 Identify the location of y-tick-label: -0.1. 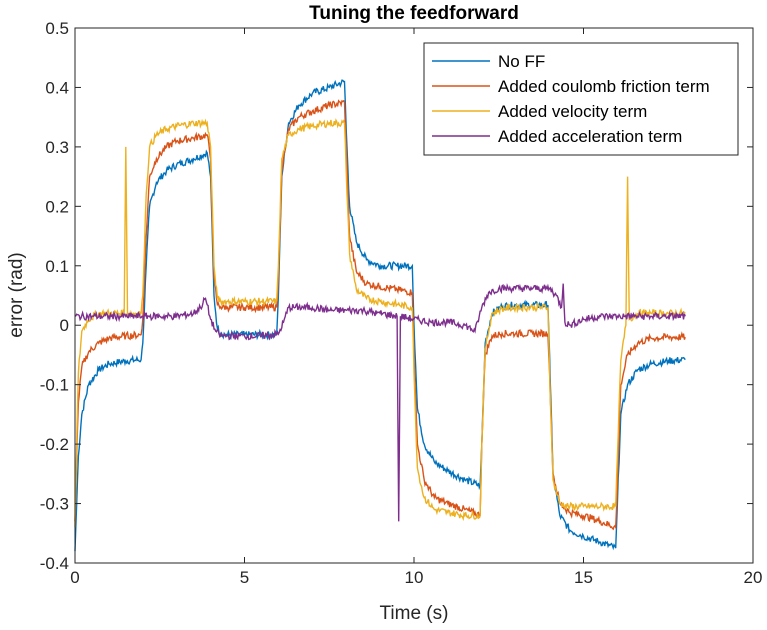
(54, 385).